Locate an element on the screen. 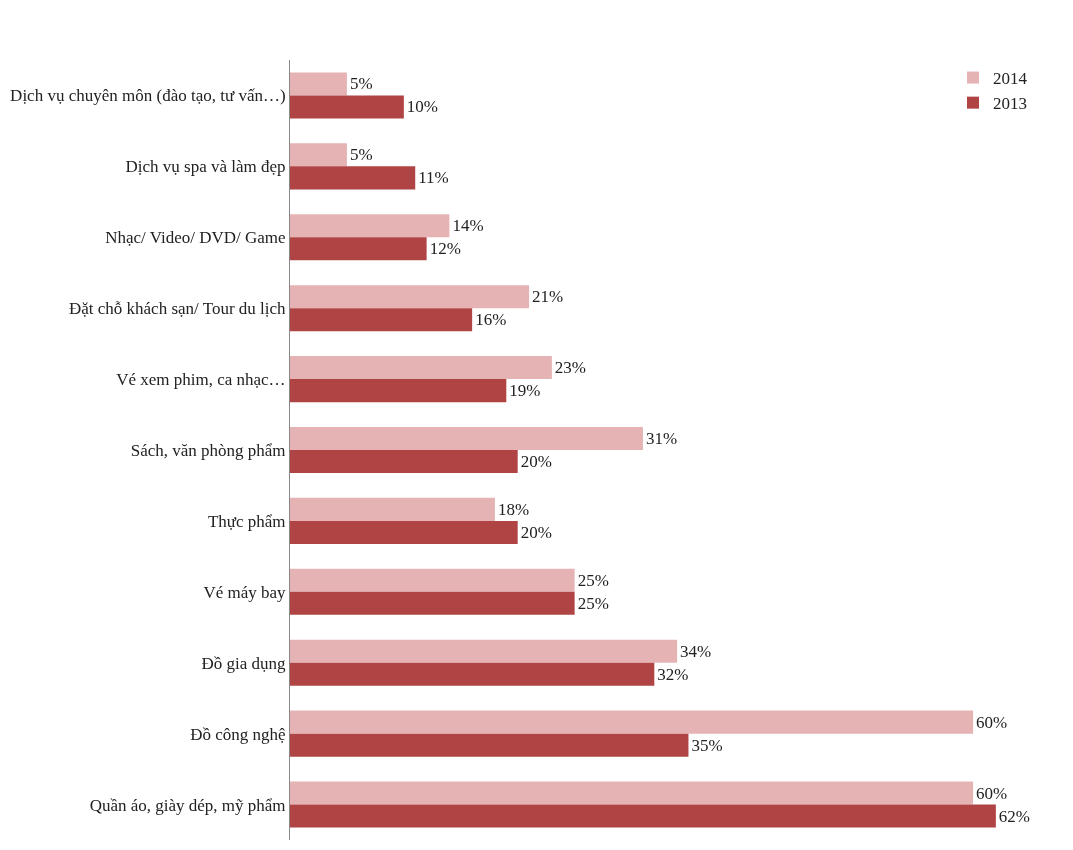 Image resolution: width=1073 pixels, height=850 pixels. data-label: 11% is located at coordinates (433, 178).